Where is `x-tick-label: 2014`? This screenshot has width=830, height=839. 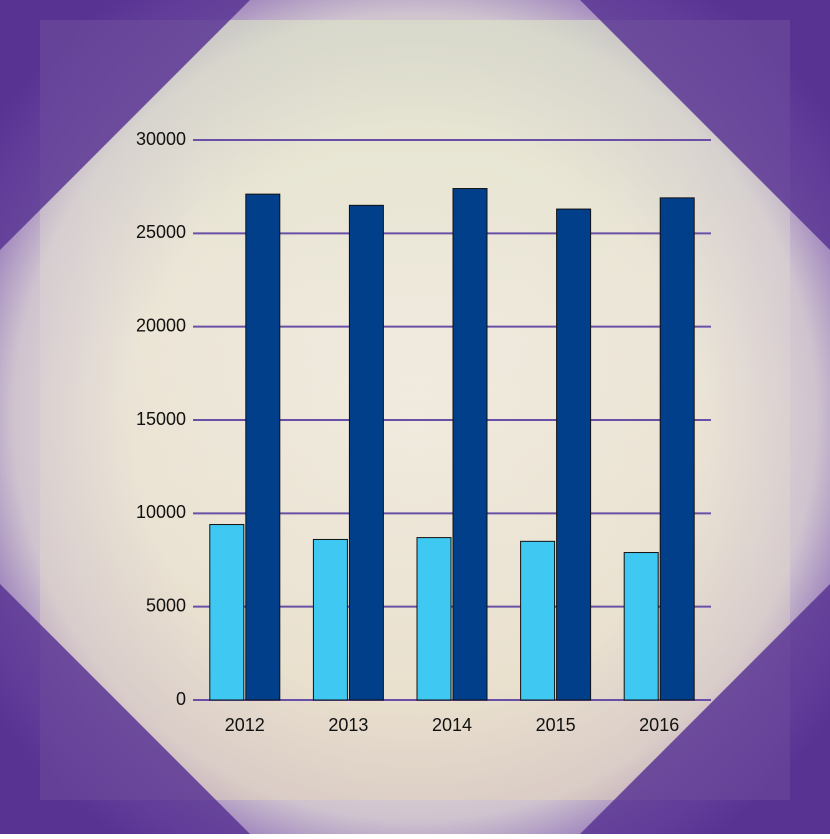 x-tick-label: 2014 is located at coordinates (452, 725).